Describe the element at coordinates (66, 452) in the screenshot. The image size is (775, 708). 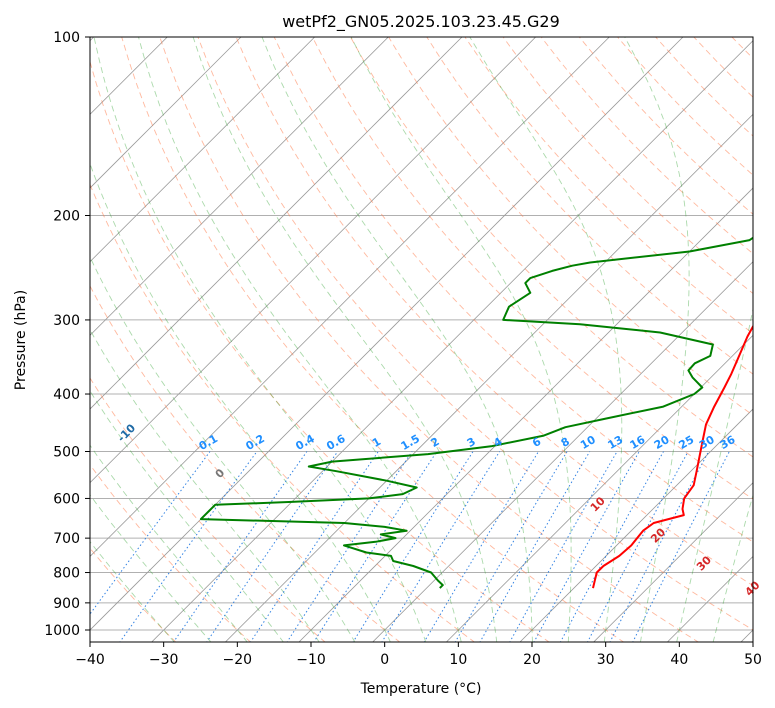
I see `y-tick-label: 500` at that location.